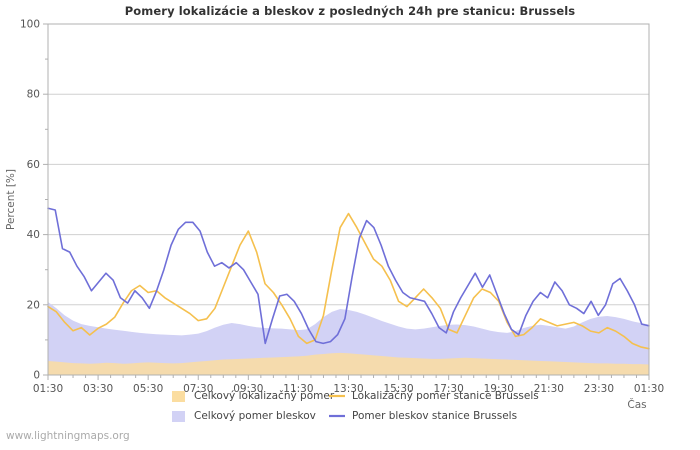 Image resolution: width=700 pixels, height=450 pixels. I want to click on legend-label: Celkový pomer bleskov, so click(255, 416).